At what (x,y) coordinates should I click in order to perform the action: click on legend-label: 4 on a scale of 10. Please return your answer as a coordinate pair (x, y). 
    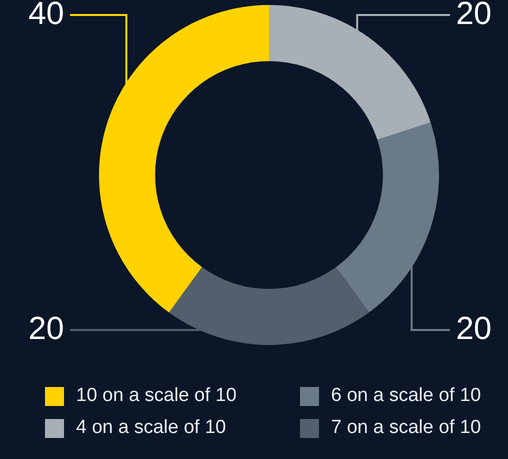
    Looking at the image, I should click on (151, 428).